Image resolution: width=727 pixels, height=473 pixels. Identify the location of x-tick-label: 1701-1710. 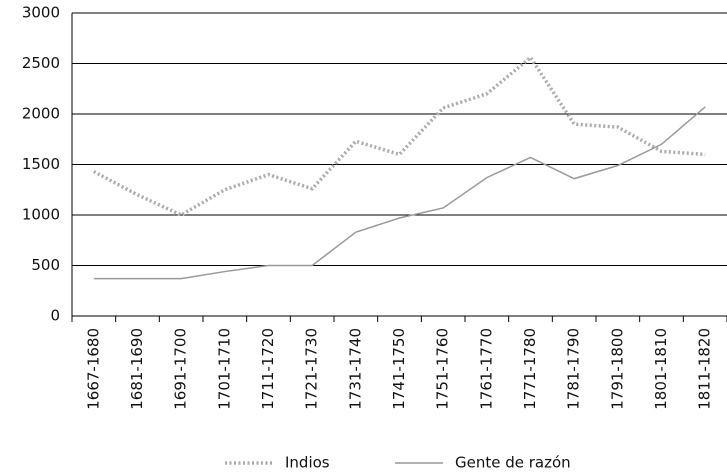
(224, 369).